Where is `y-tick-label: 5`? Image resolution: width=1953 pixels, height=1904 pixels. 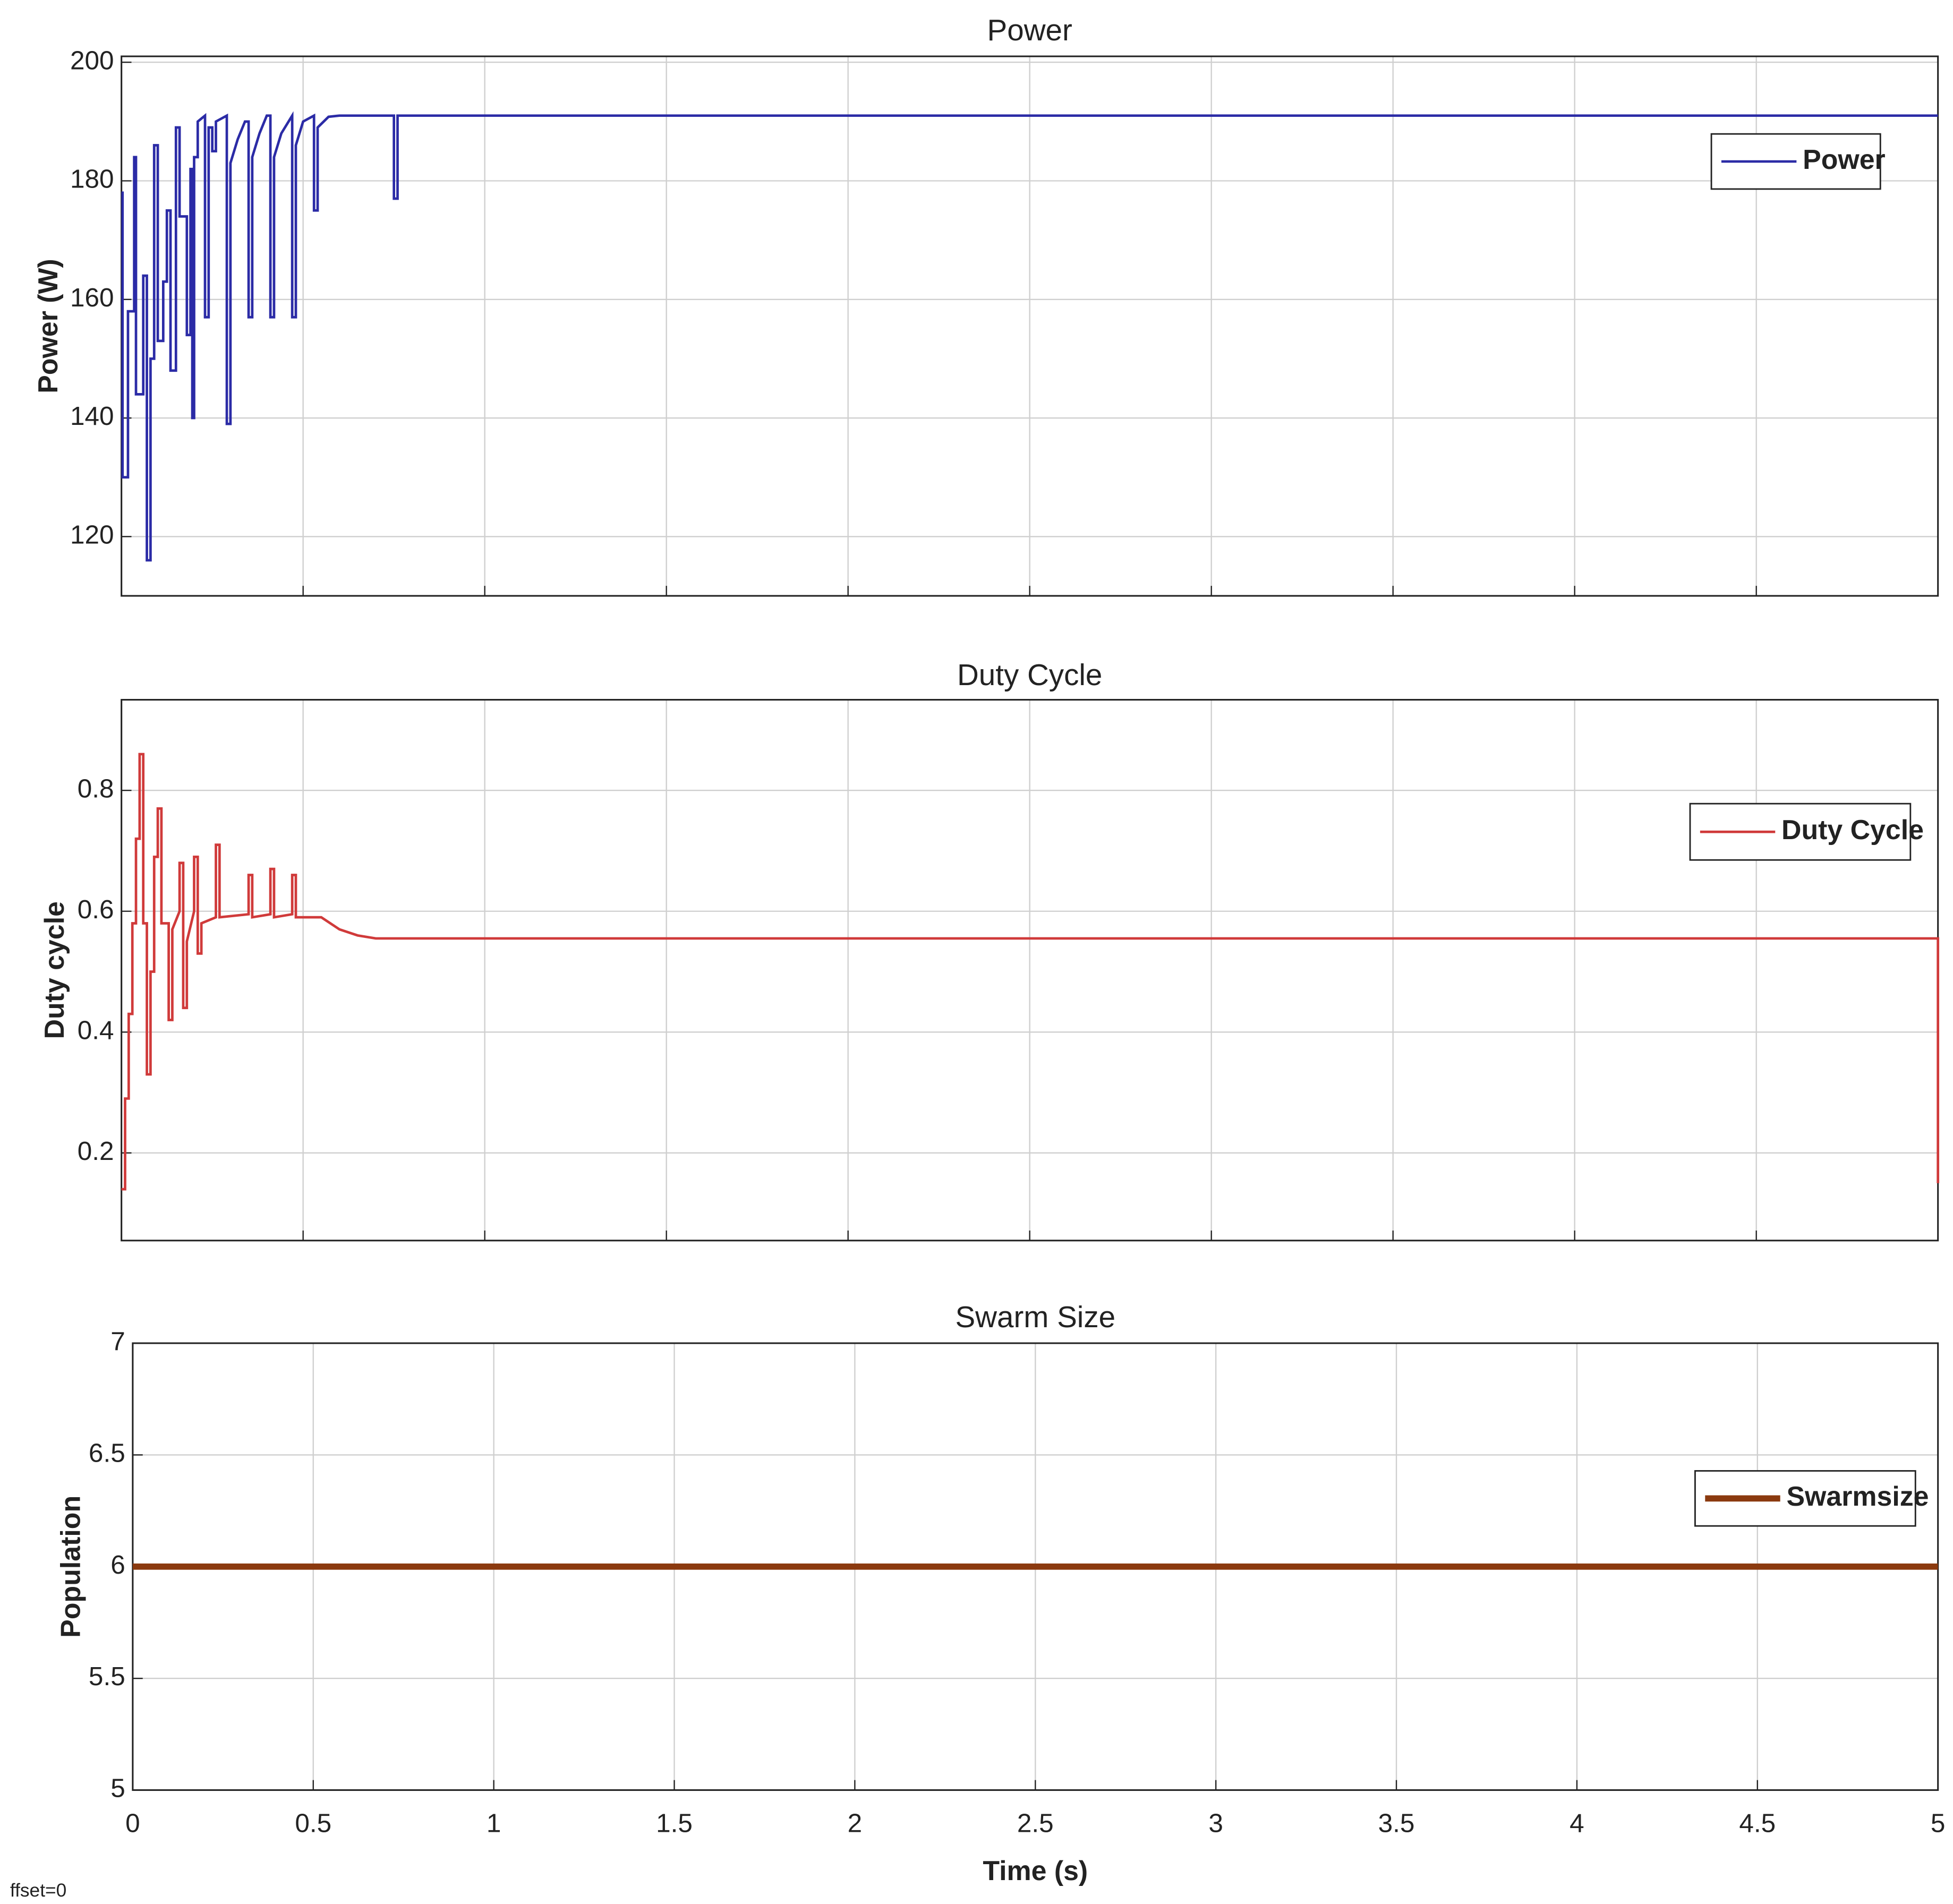 y-tick-label: 5 is located at coordinates (117, 1788).